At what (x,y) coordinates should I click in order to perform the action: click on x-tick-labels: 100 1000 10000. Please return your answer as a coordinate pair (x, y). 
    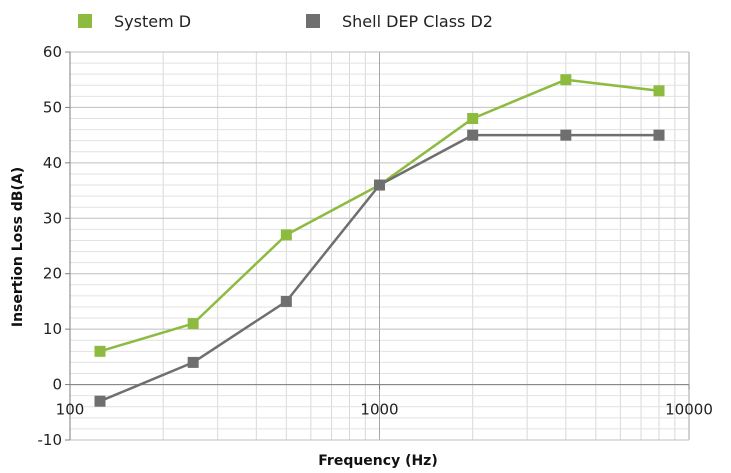
    Looking at the image, I should click on (384, 410).